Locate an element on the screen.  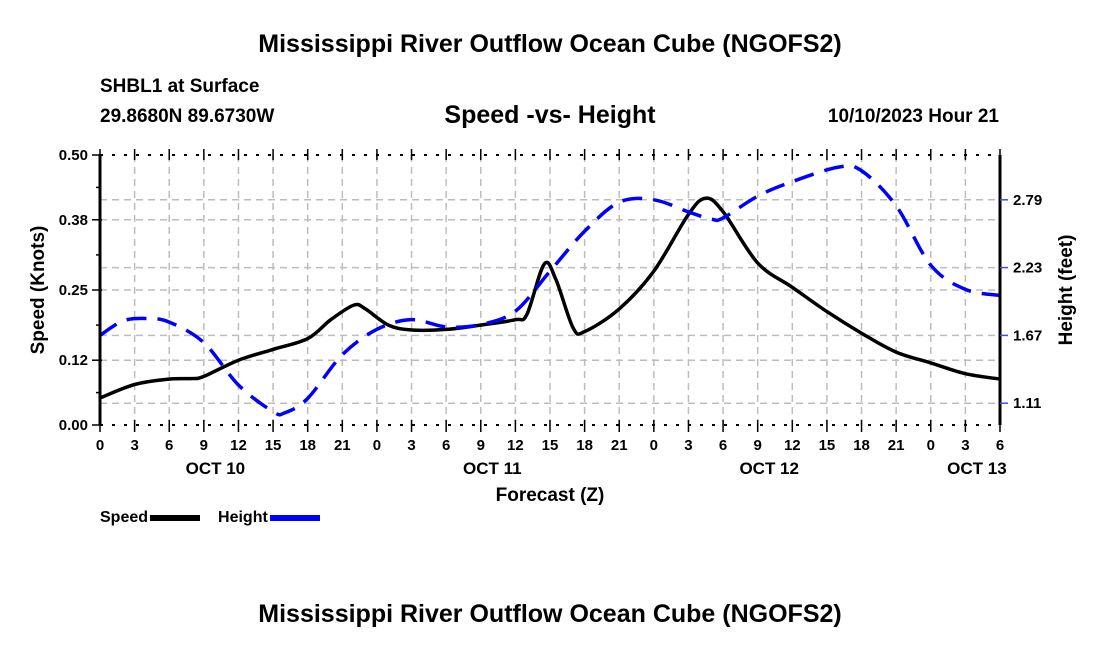
legend: Speed Height is located at coordinates (219, 518).